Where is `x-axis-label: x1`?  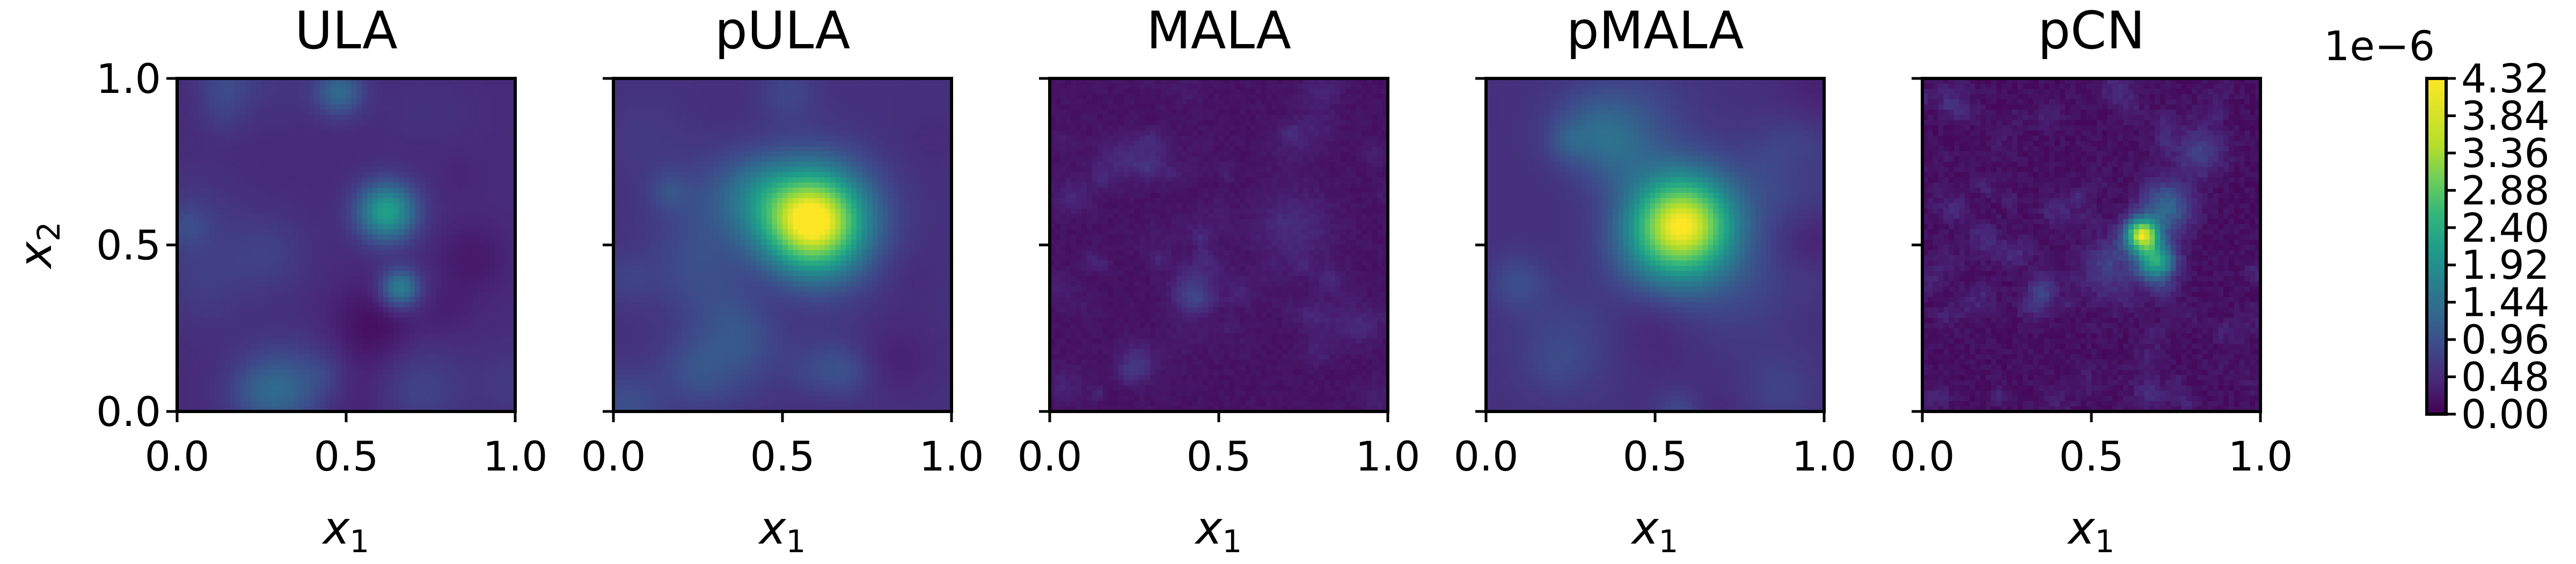
x-axis-label: x1 is located at coordinates (345, 531).